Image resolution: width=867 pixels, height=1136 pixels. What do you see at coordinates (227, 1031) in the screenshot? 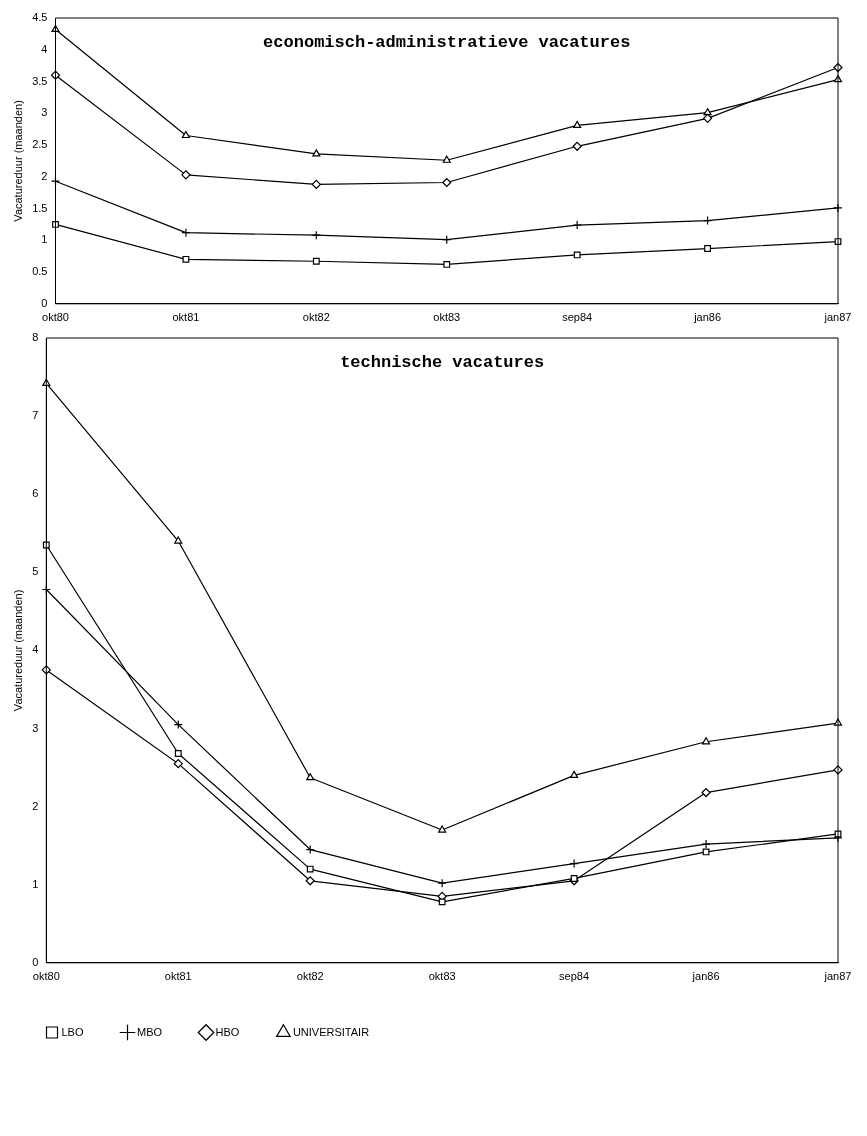
I see `legend-label: HBO` at bounding box center [227, 1031].